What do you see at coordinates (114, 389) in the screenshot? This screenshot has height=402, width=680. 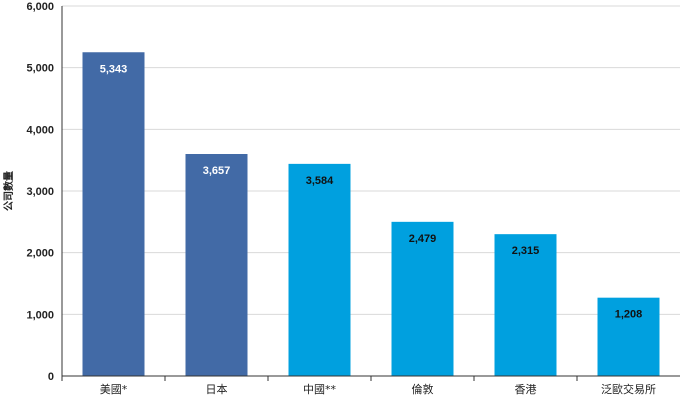 I see `x-tick-label: 美國*` at bounding box center [114, 389].